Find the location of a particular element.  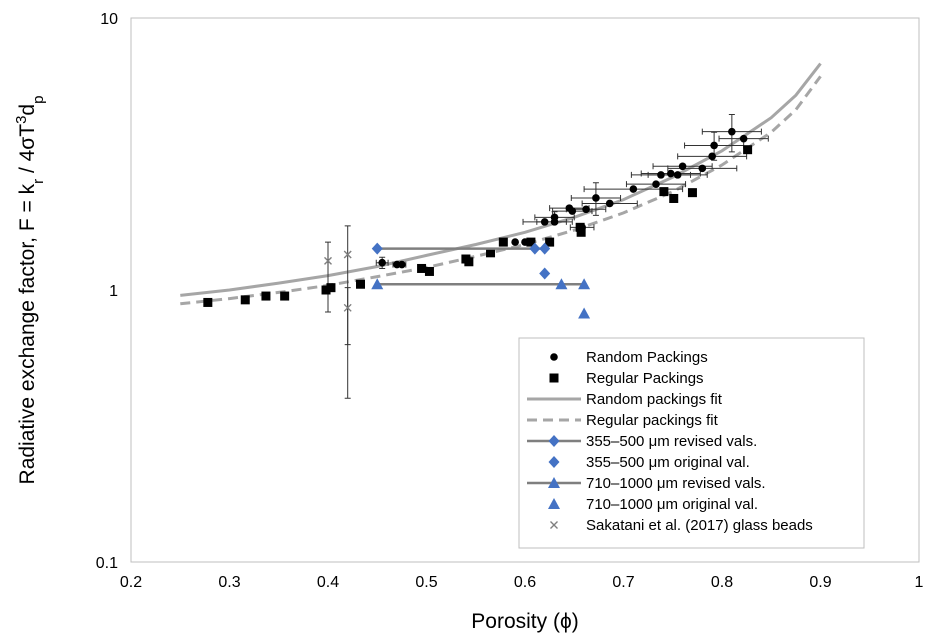

legend-label-random-packings-fit: Random packings fit is located at coordinates (654, 399).